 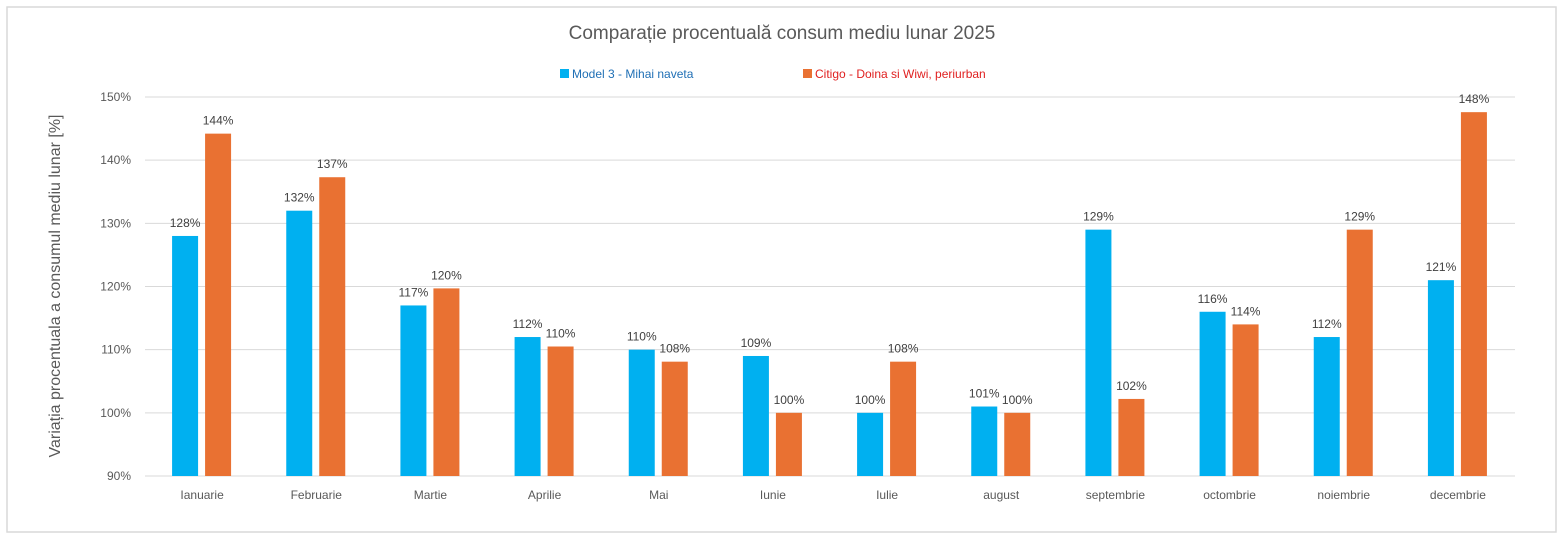 I want to click on data-label: 144%, so click(x=218, y=121).